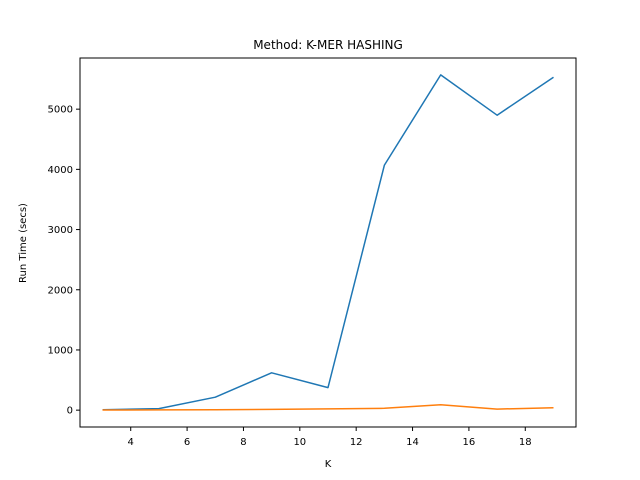  Describe the element at coordinates (60, 110) in the screenshot. I see `y-tick-label: 5000` at that location.